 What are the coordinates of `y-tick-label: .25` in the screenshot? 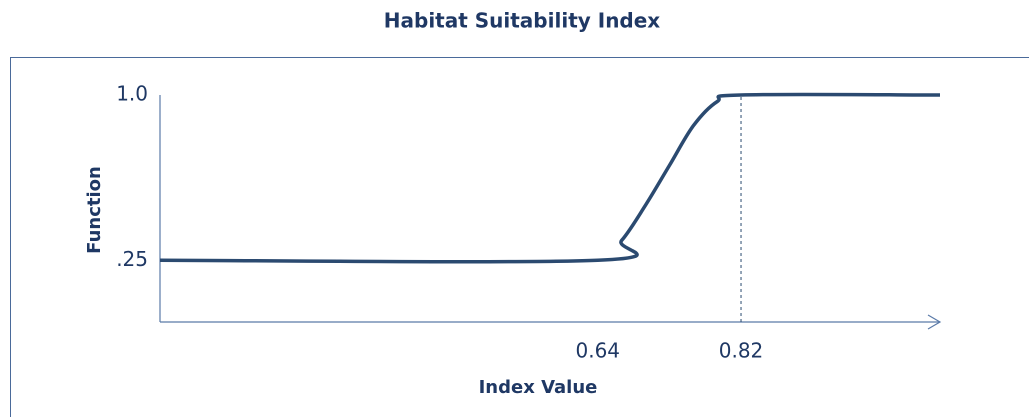 It's located at (132, 259).